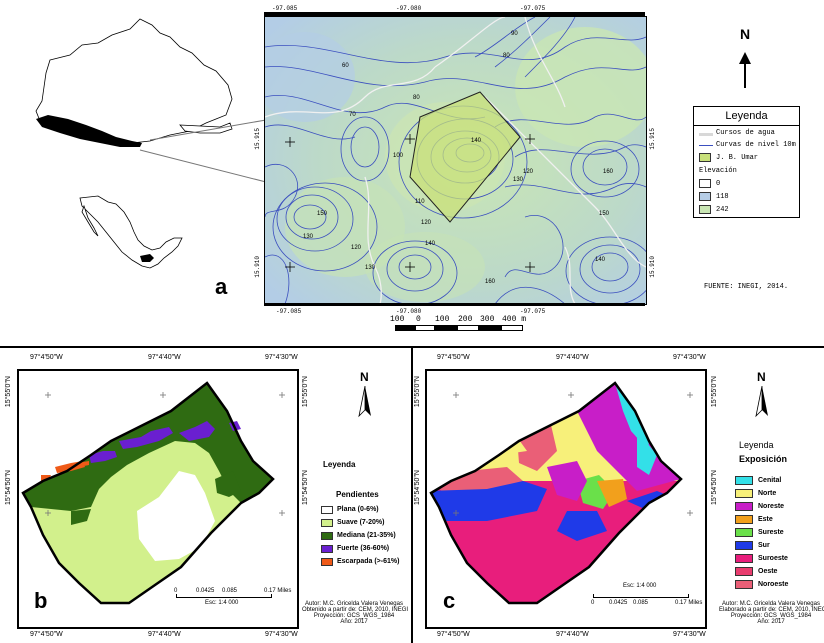  What do you see at coordinates (689, 634) in the screenshot?
I see `bottom-tick-label: 97°4'30"W` at bounding box center [689, 634].